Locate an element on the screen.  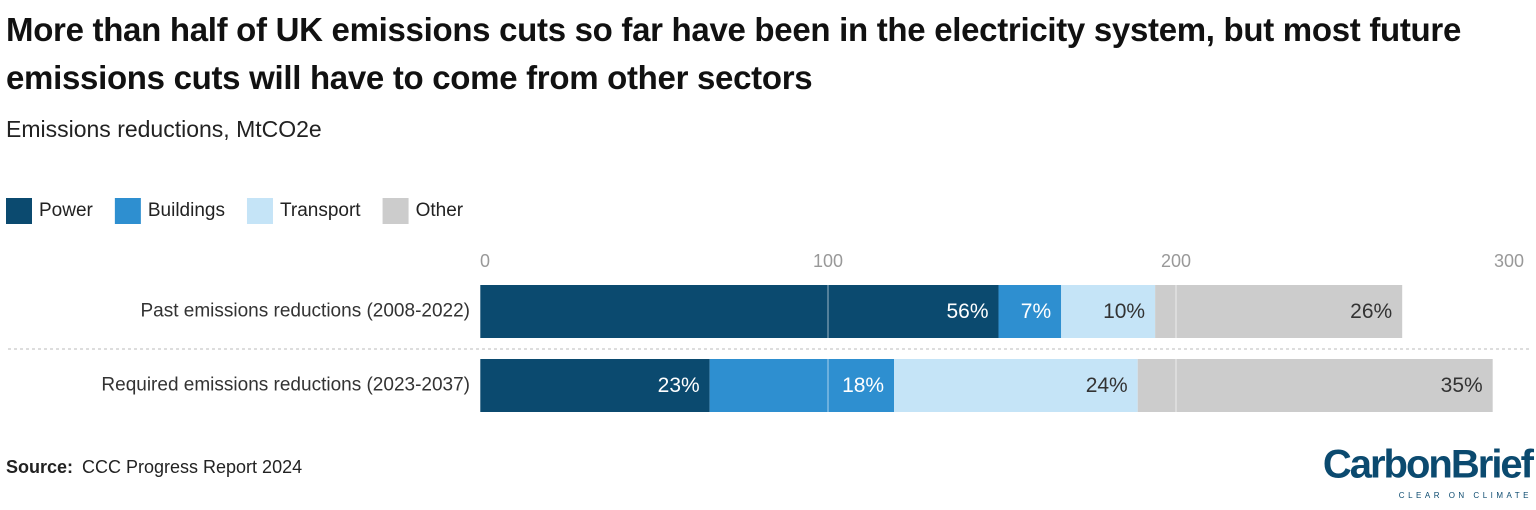
value-label: 35% is located at coordinates (1462, 385).